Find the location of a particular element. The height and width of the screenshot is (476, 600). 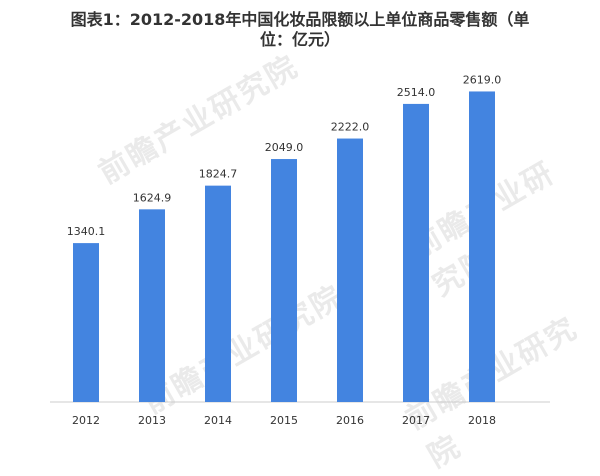

value-label-2013: 1624.9 is located at coordinates (152, 197).